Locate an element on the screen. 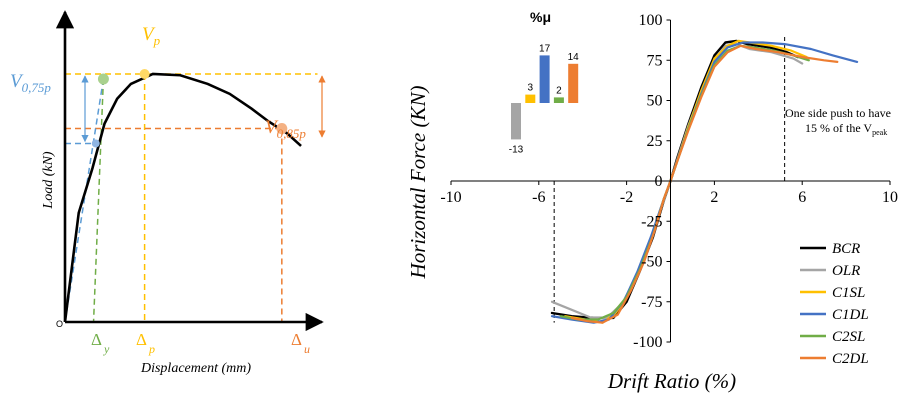 The width and height of the screenshot is (920, 394). yield-point is located at coordinates (103, 79).